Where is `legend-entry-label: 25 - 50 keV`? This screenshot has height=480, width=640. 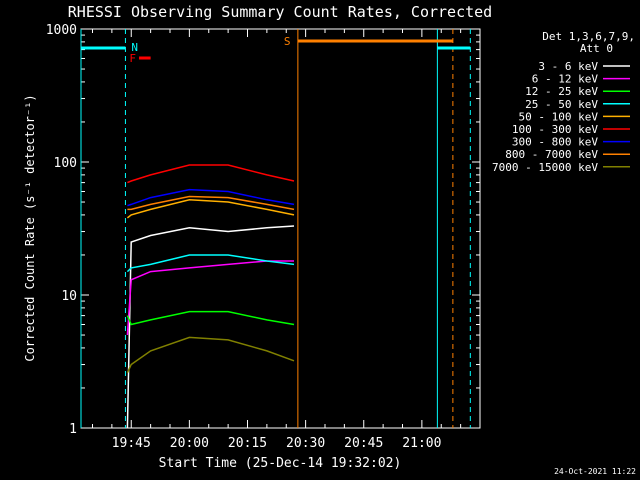
legend-entry-label: 25 - 50 keV is located at coordinates (561, 104).